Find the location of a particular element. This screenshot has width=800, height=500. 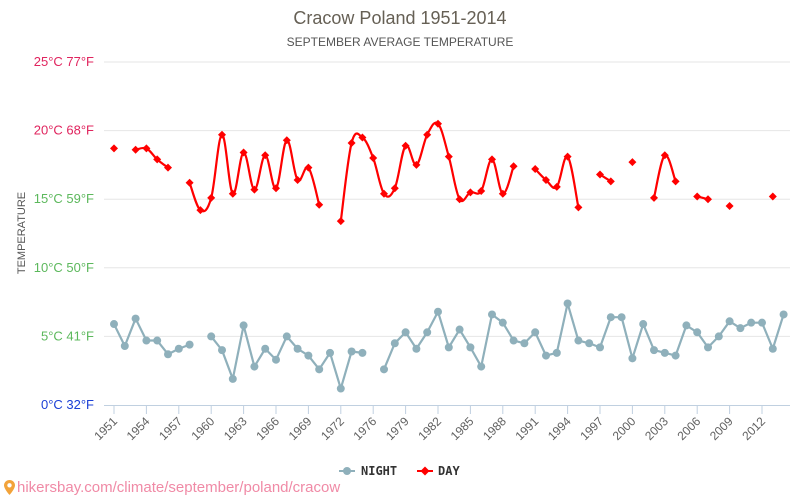

data-point-day-1983 is located at coordinates (448, 156).